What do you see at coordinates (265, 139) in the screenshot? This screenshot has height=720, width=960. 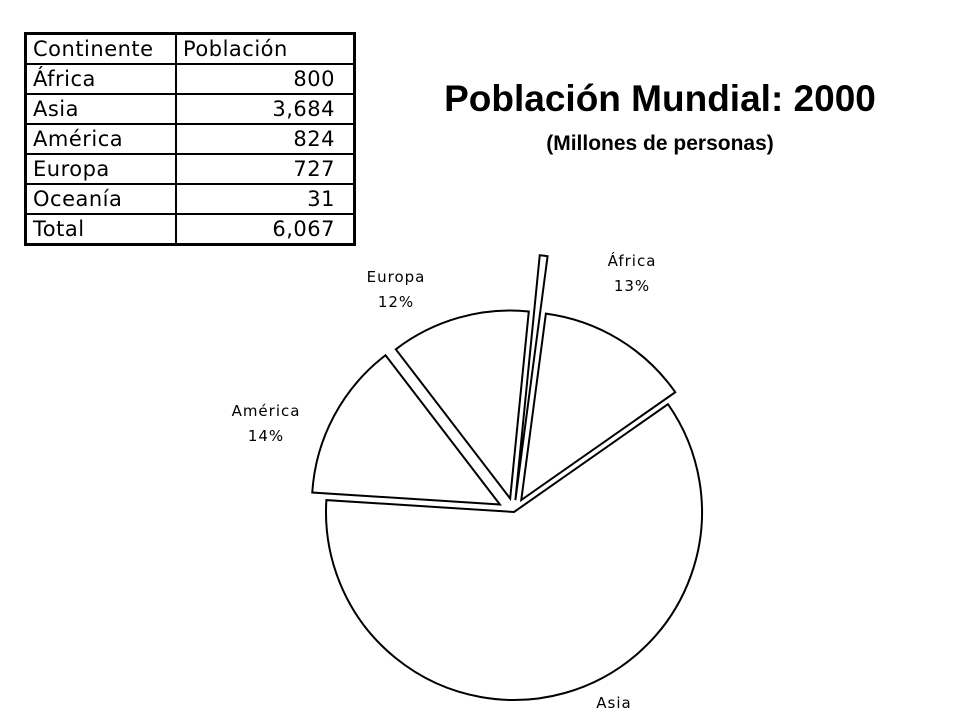 I see `population-cell: 824` at bounding box center [265, 139].